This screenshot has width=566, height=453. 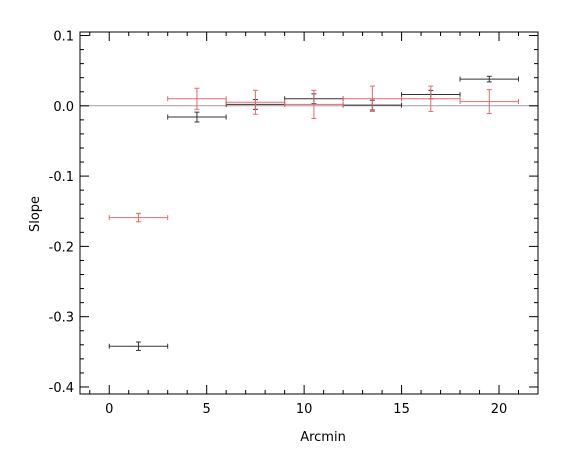 What do you see at coordinates (109, 409) in the screenshot?
I see `x-tick-label: 0` at bounding box center [109, 409].